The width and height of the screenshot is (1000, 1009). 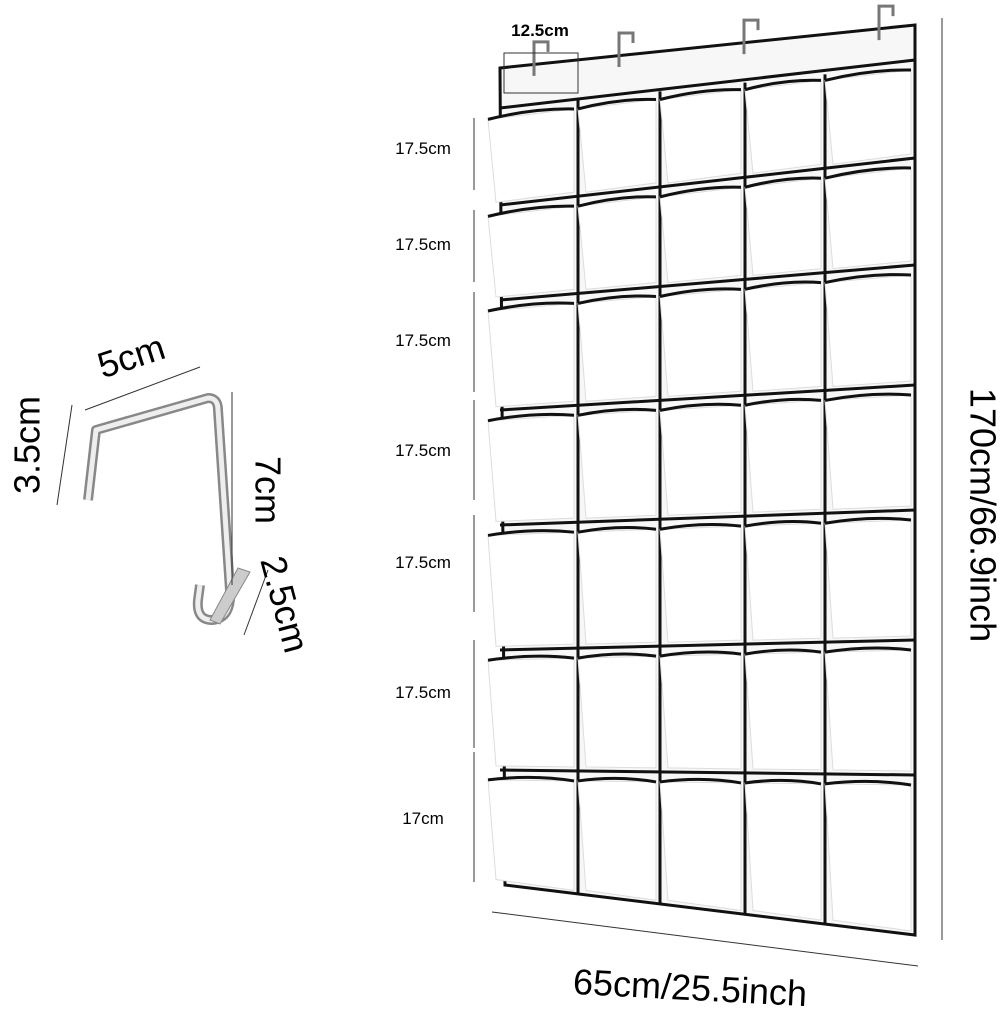 What do you see at coordinates (981, 515) in the screenshot?
I see `organizer-height: 170cm/66.9inch` at bounding box center [981, 515].